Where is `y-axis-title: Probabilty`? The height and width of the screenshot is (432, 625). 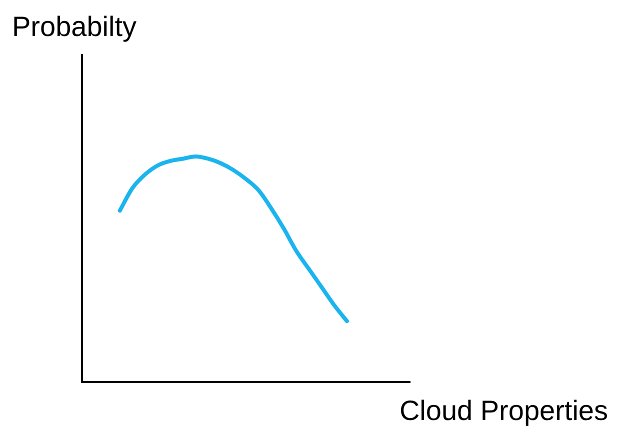 y-axis-title: Probabilty is located at coordinates (74, 26).